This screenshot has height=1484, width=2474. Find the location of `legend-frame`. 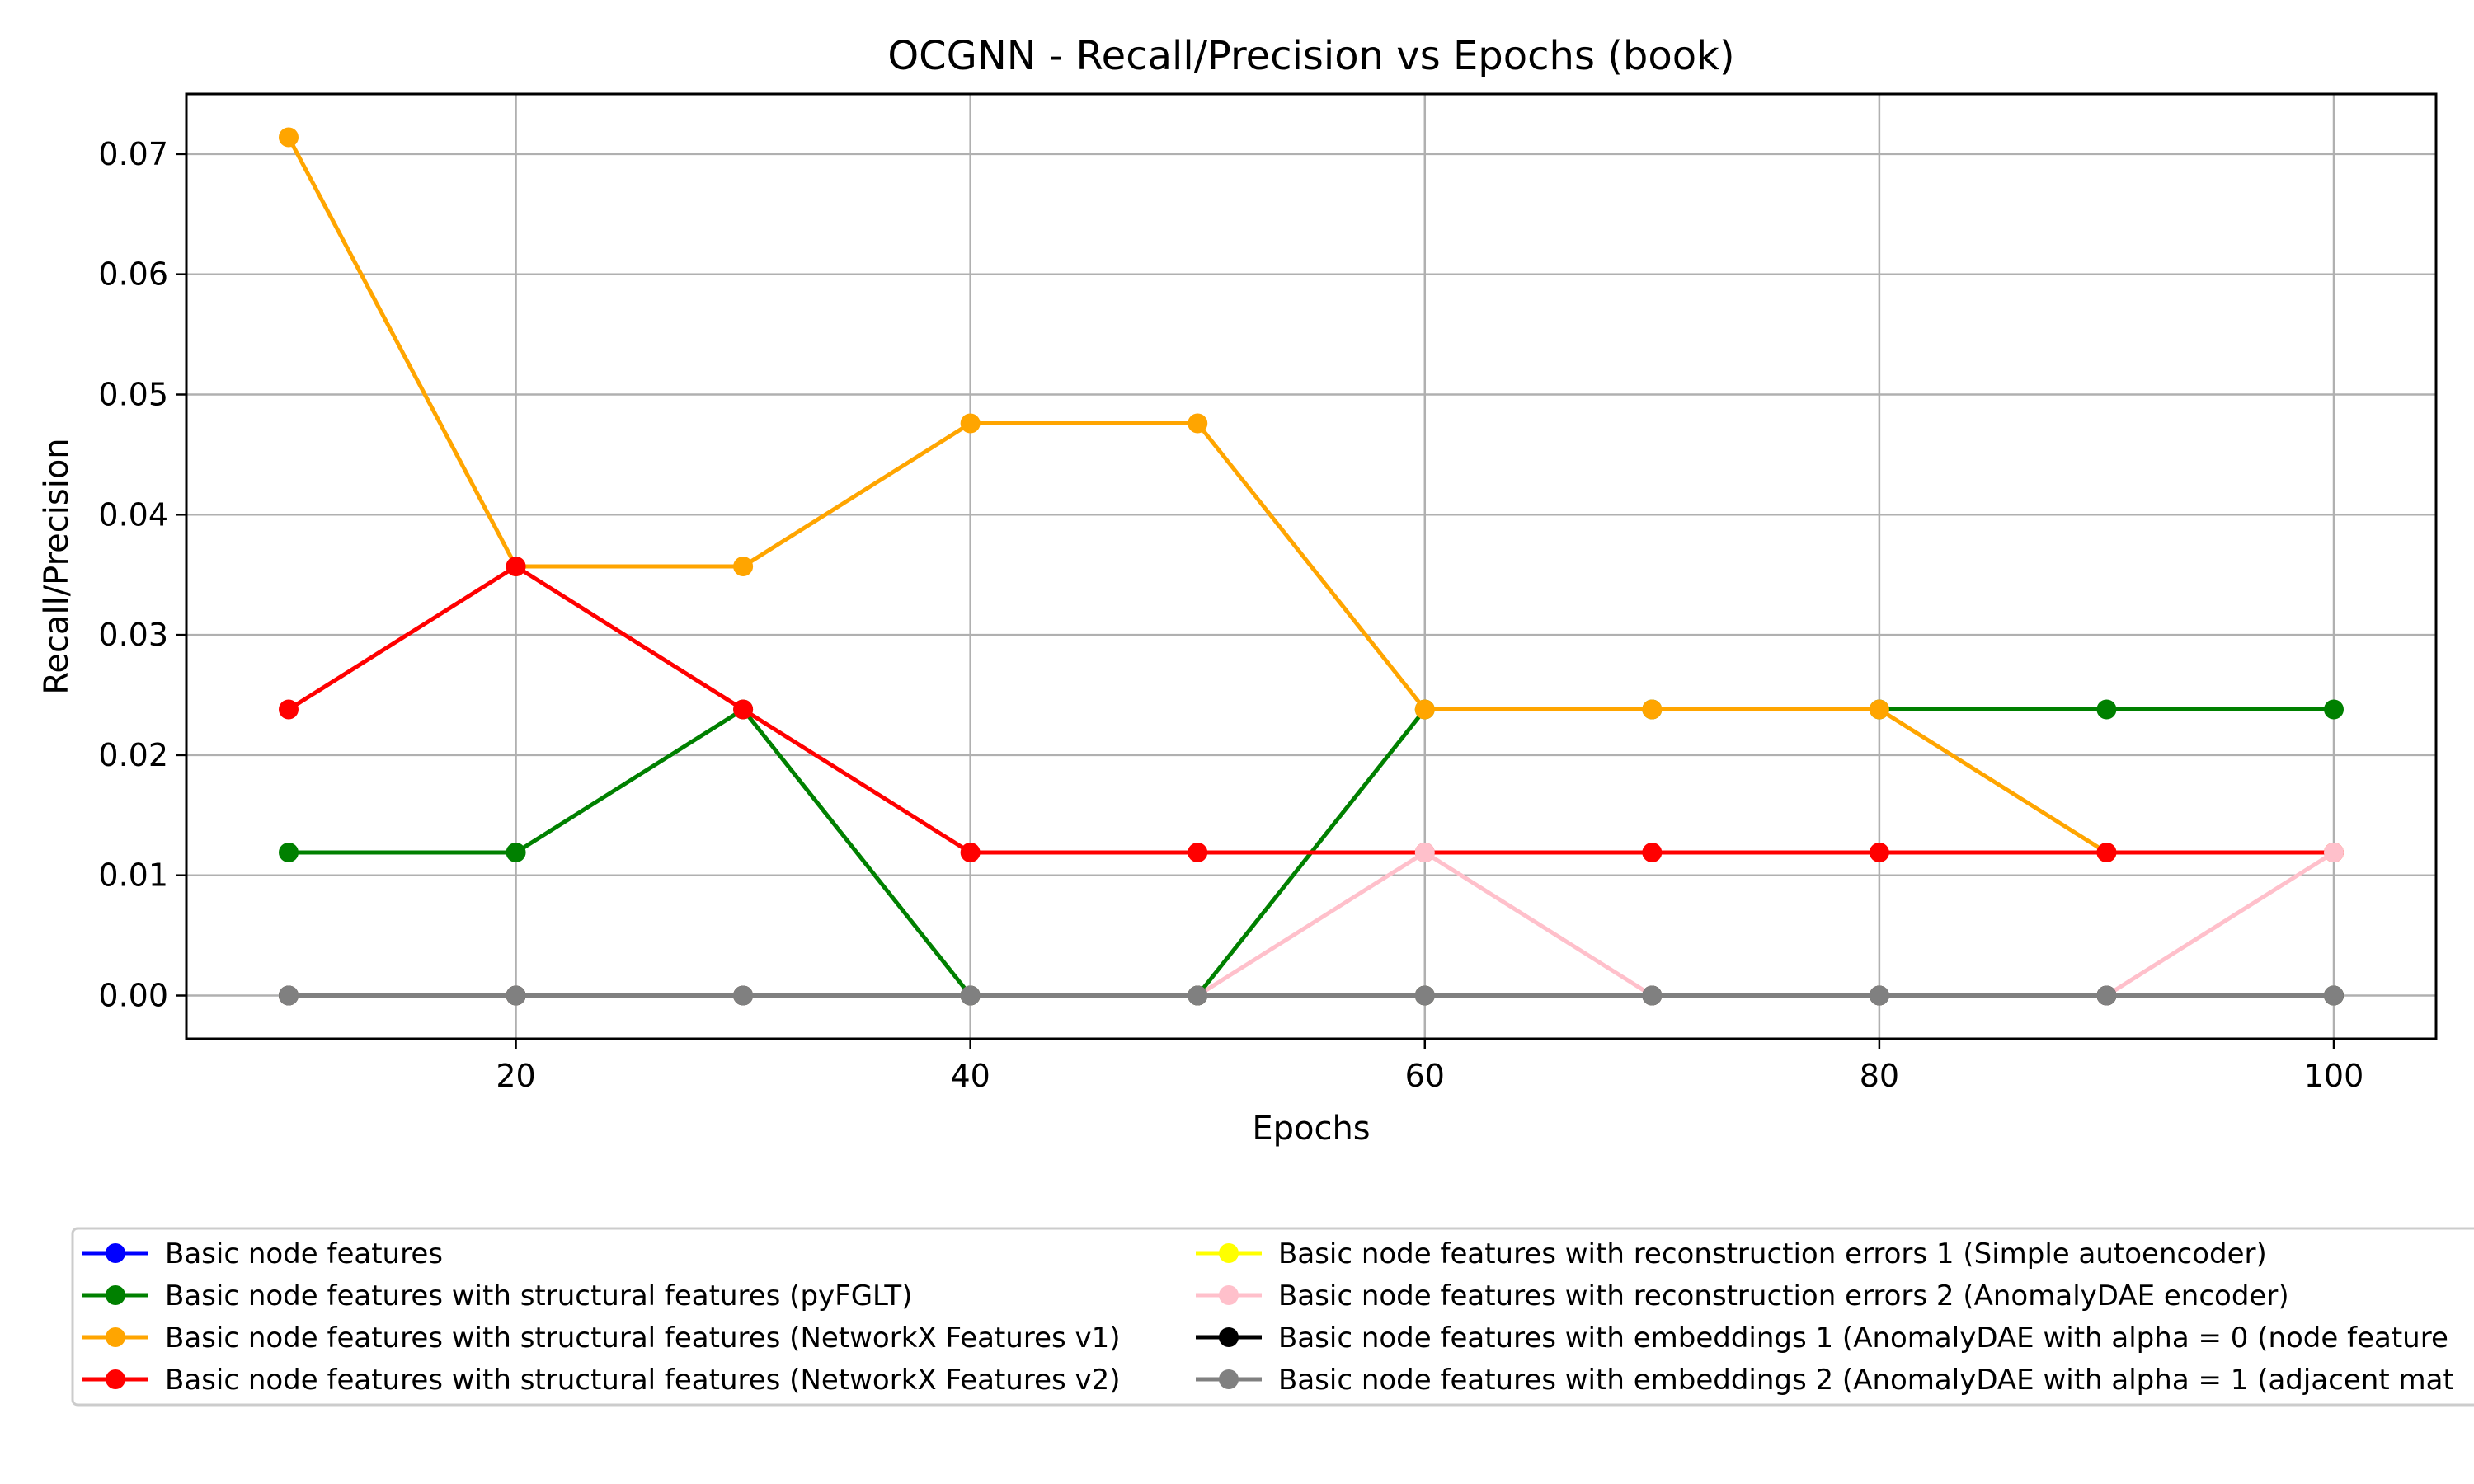

legend-frame is located at coordinates (1272, 1317).